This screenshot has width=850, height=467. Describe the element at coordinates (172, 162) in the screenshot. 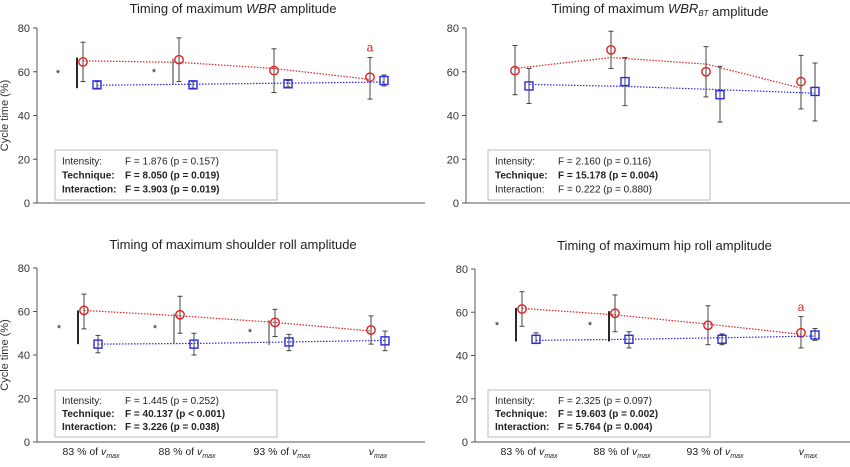

I see `stats-value: F = 1.876 (p = 0.157)` at that location.